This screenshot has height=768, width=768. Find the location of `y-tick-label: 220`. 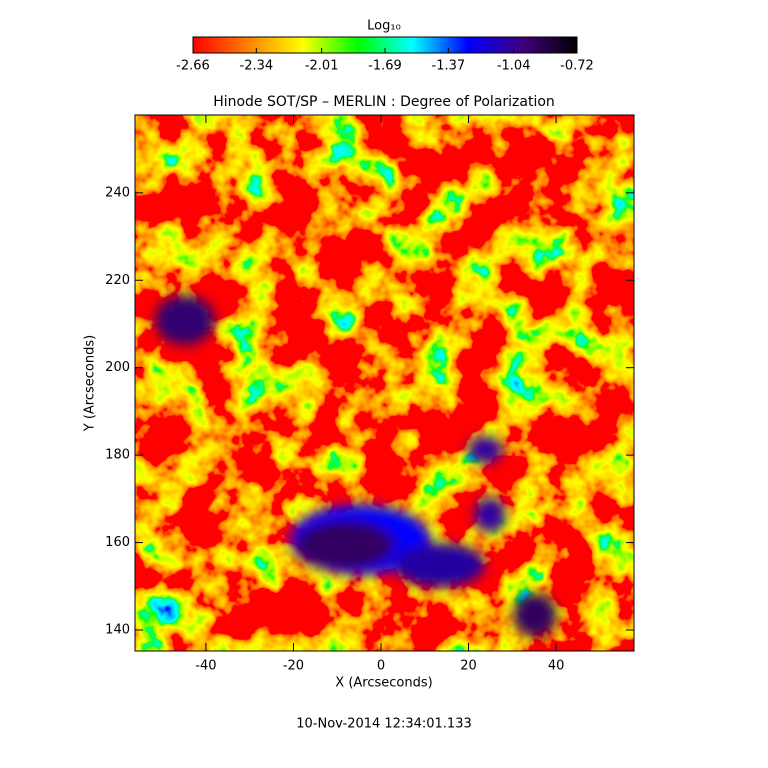

y-tick-label: 220 is located at coordinates (117, 280).